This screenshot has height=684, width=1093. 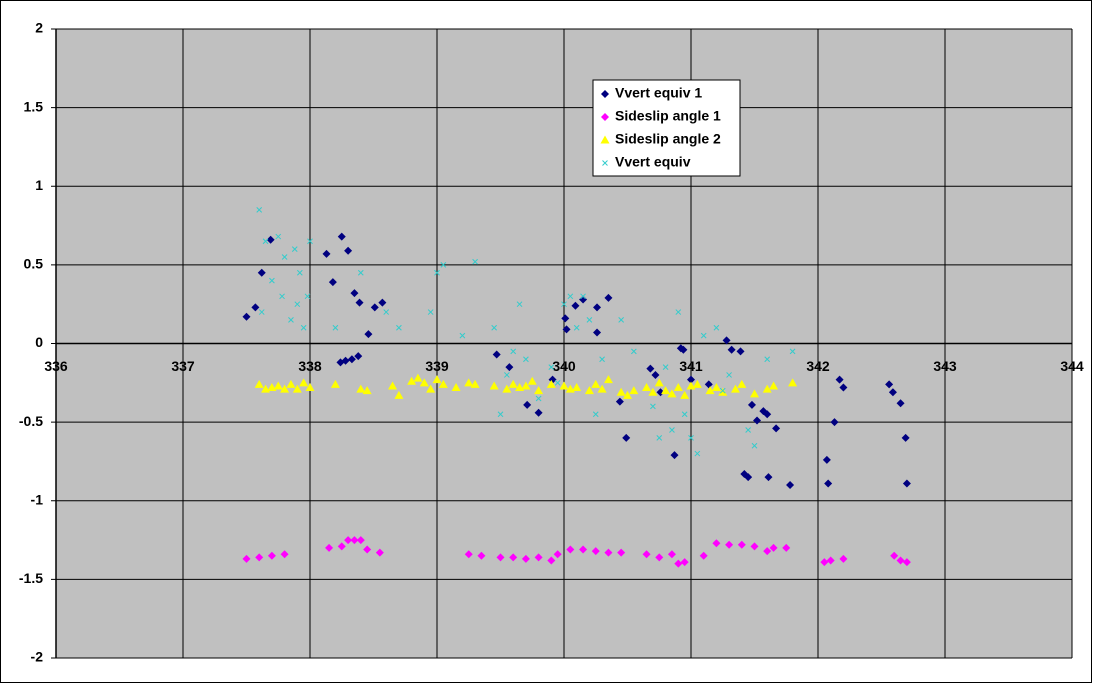 What do you see at coordinates (34, 106) in the screenshot?
I see `y-tick-label: 1.5` at bounding box center [34, 106].